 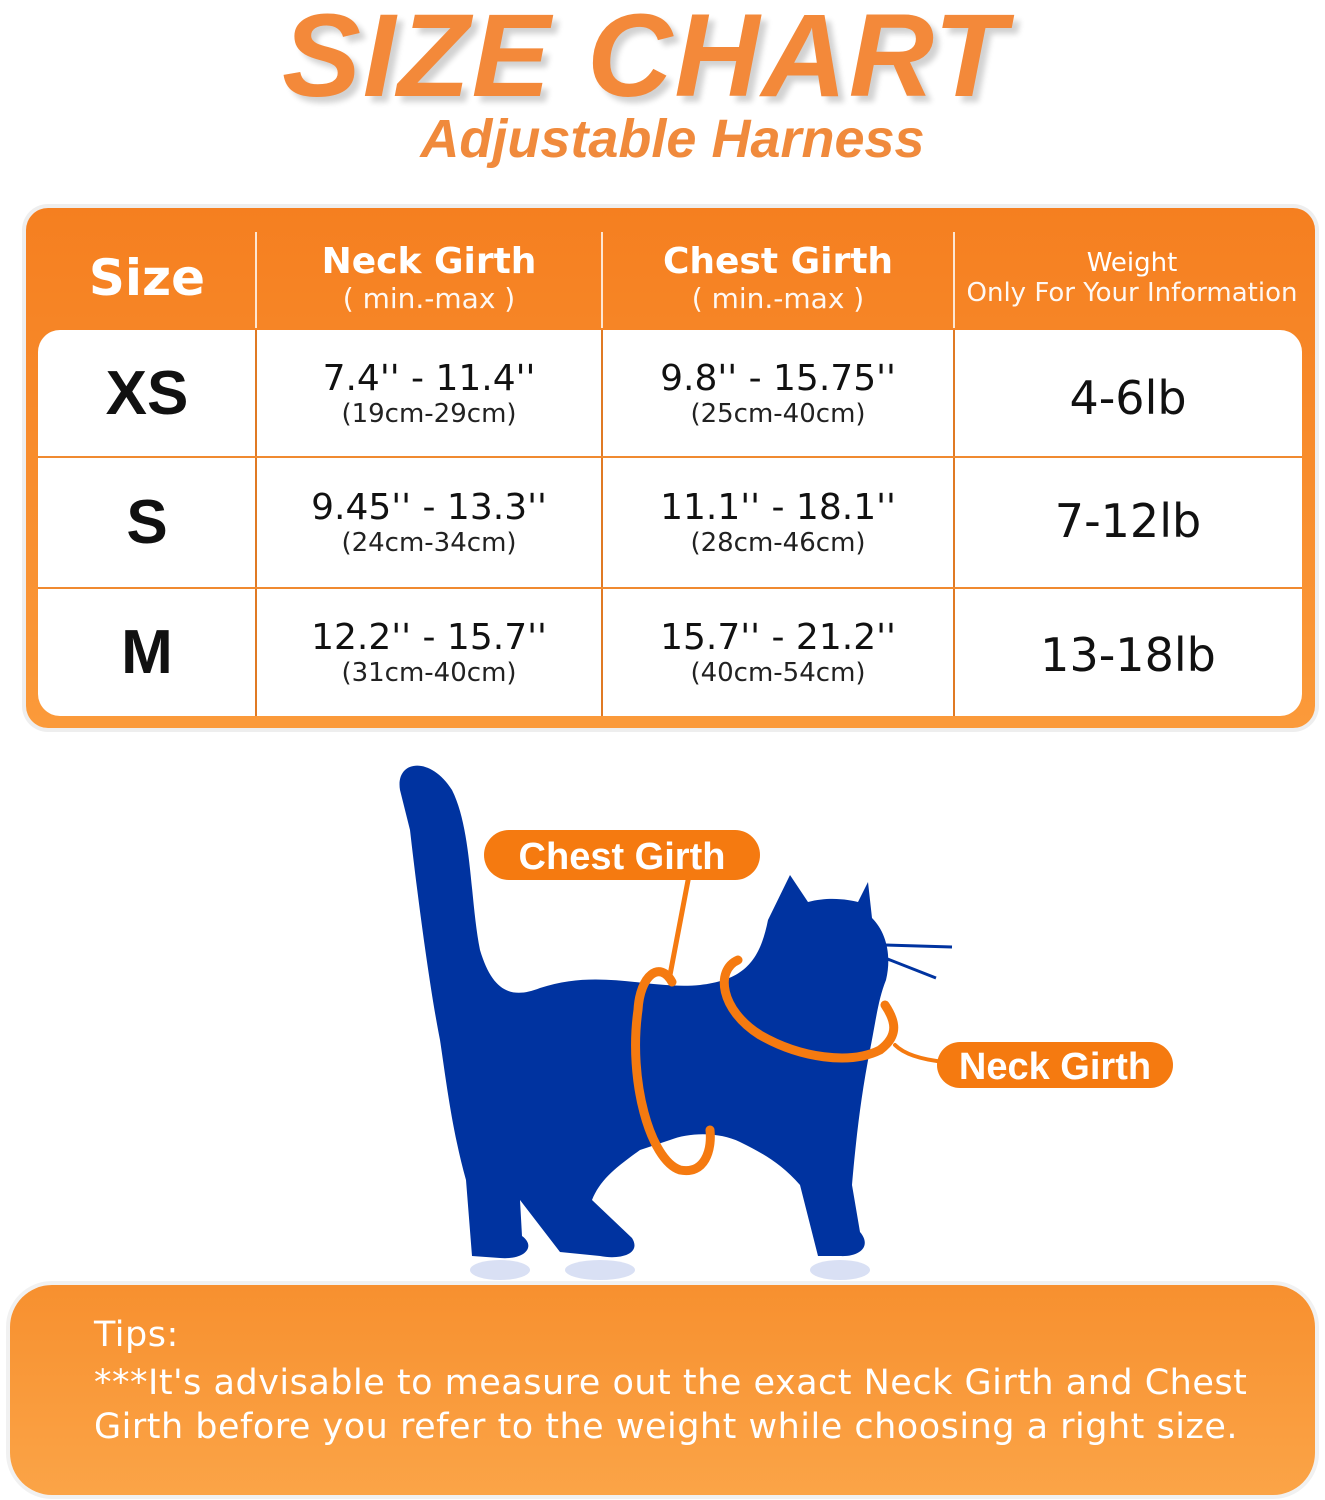 What do you see at coordinates (147, 652) in the screenshot?
I see `row-m-size: M` at bounding box center [147, 652].